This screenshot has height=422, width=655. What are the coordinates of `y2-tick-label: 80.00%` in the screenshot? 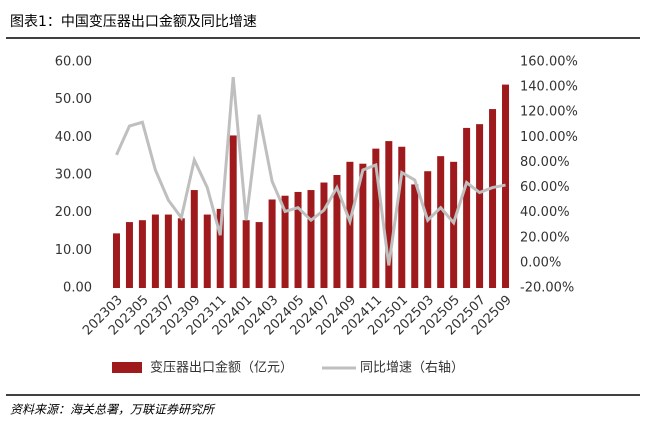 It's located at (545, 162).